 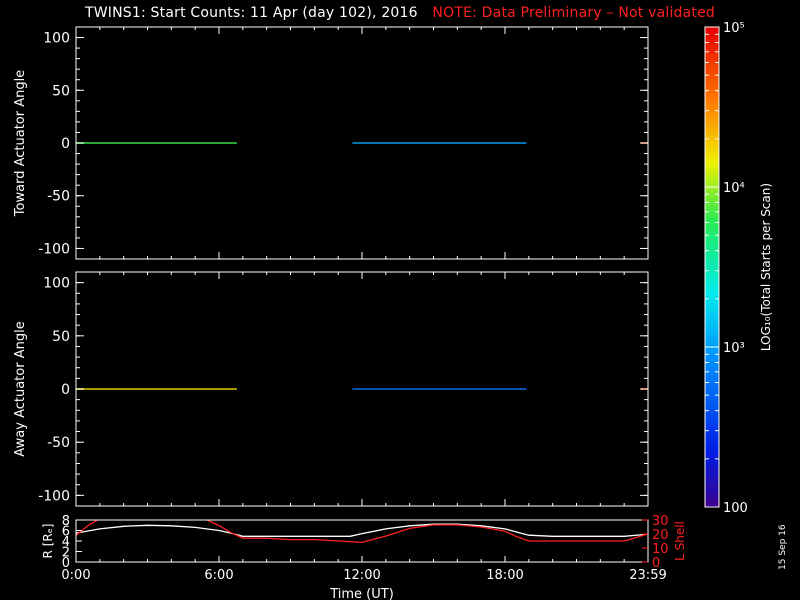 I want to click on y-axis-label: Away Actuator Angle, so click(x=20, y=388).